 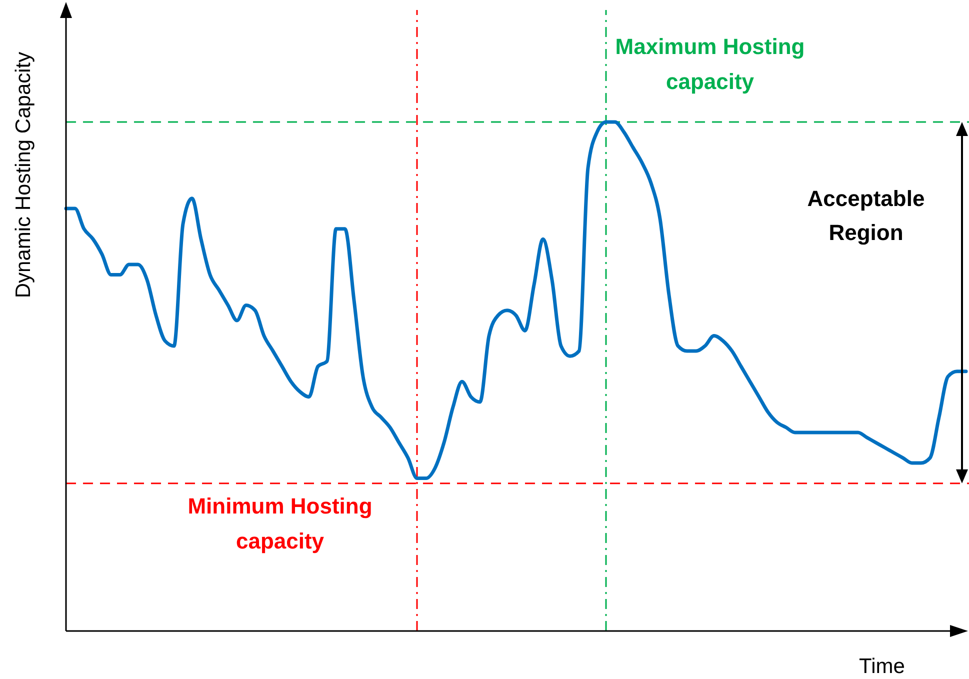 What do you see at coordinates (23, 174) in the screenshot?
I see `y-axis-title: Dynamic Hosting Capacity` at bounding box center [23, 174].